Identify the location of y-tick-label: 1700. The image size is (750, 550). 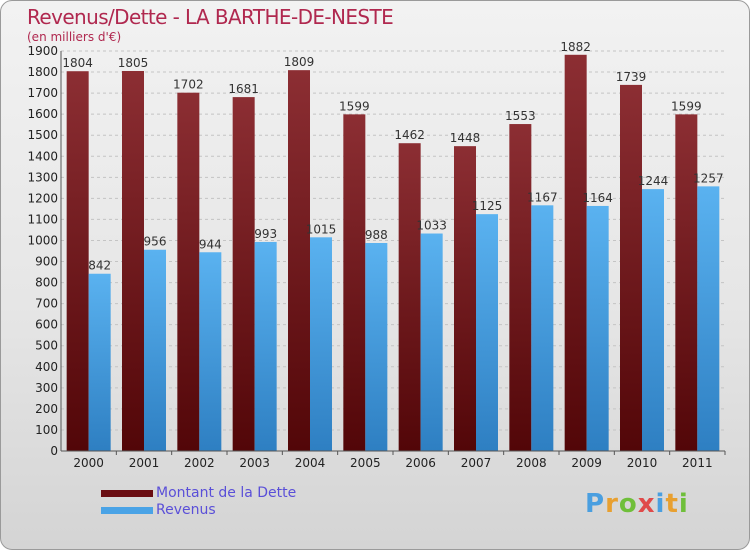
(42, 93).